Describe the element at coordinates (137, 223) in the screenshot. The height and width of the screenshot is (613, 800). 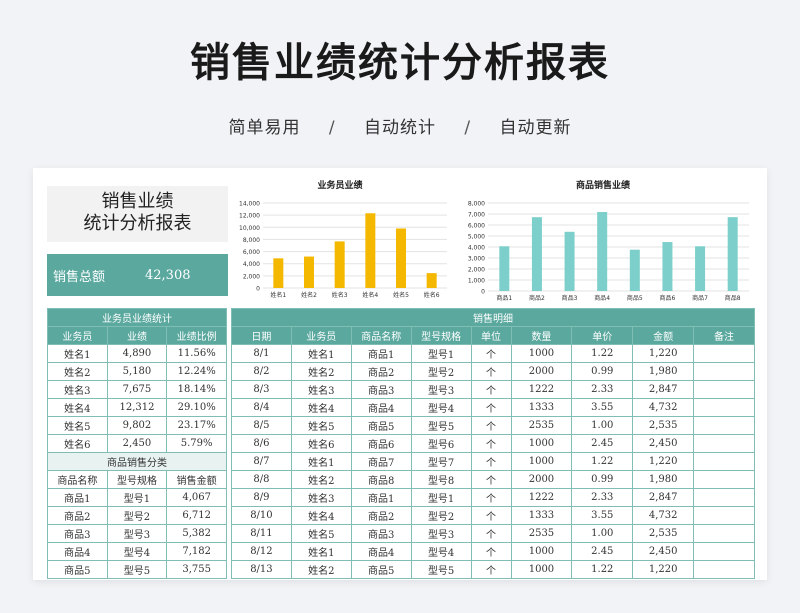
I see `report-title-line2: 统计分析报表` at that location.